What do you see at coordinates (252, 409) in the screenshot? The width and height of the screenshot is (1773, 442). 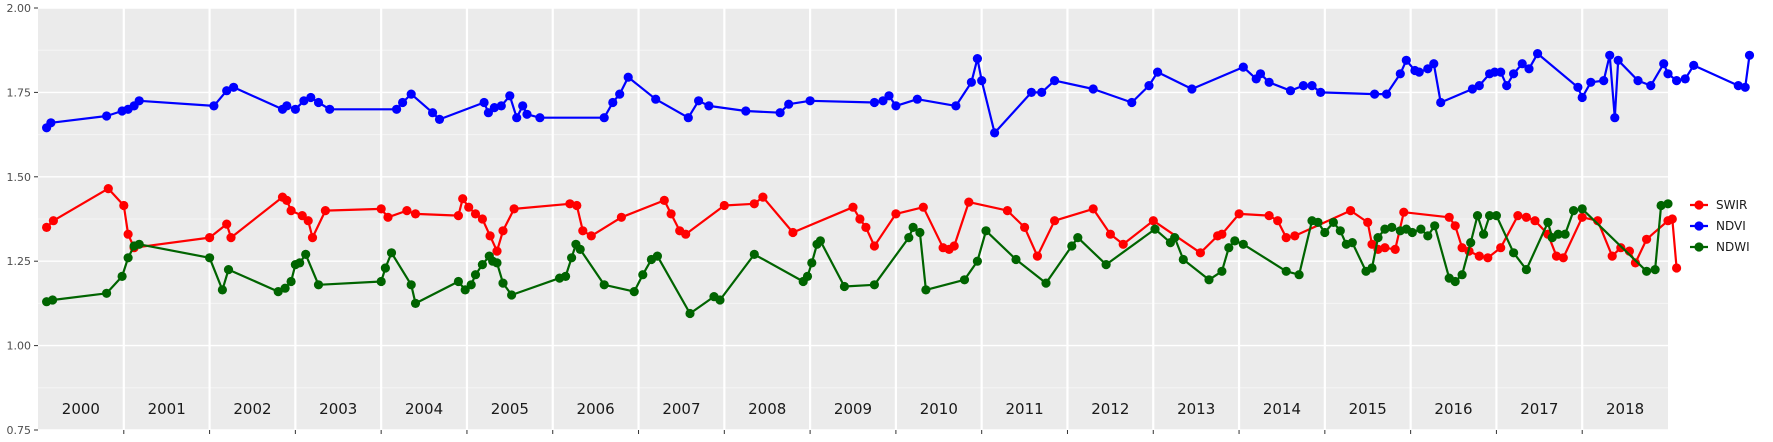 I see `year-label: 2002` at bounding box center [252, 409].